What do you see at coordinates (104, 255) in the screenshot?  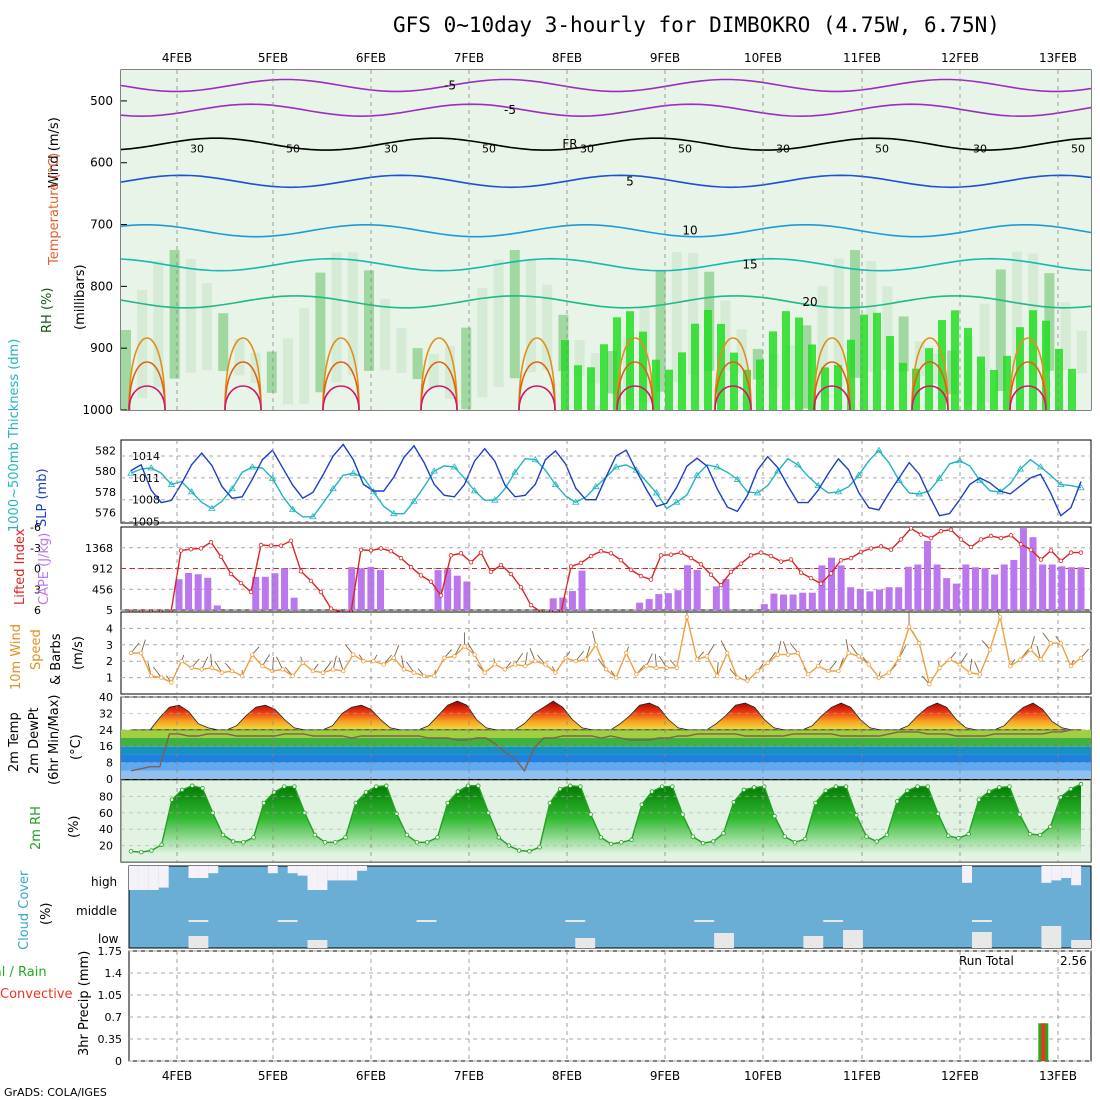 I see `pressure-axis: 500 600 700 800 900 1000` at bounding box center [104, 255].